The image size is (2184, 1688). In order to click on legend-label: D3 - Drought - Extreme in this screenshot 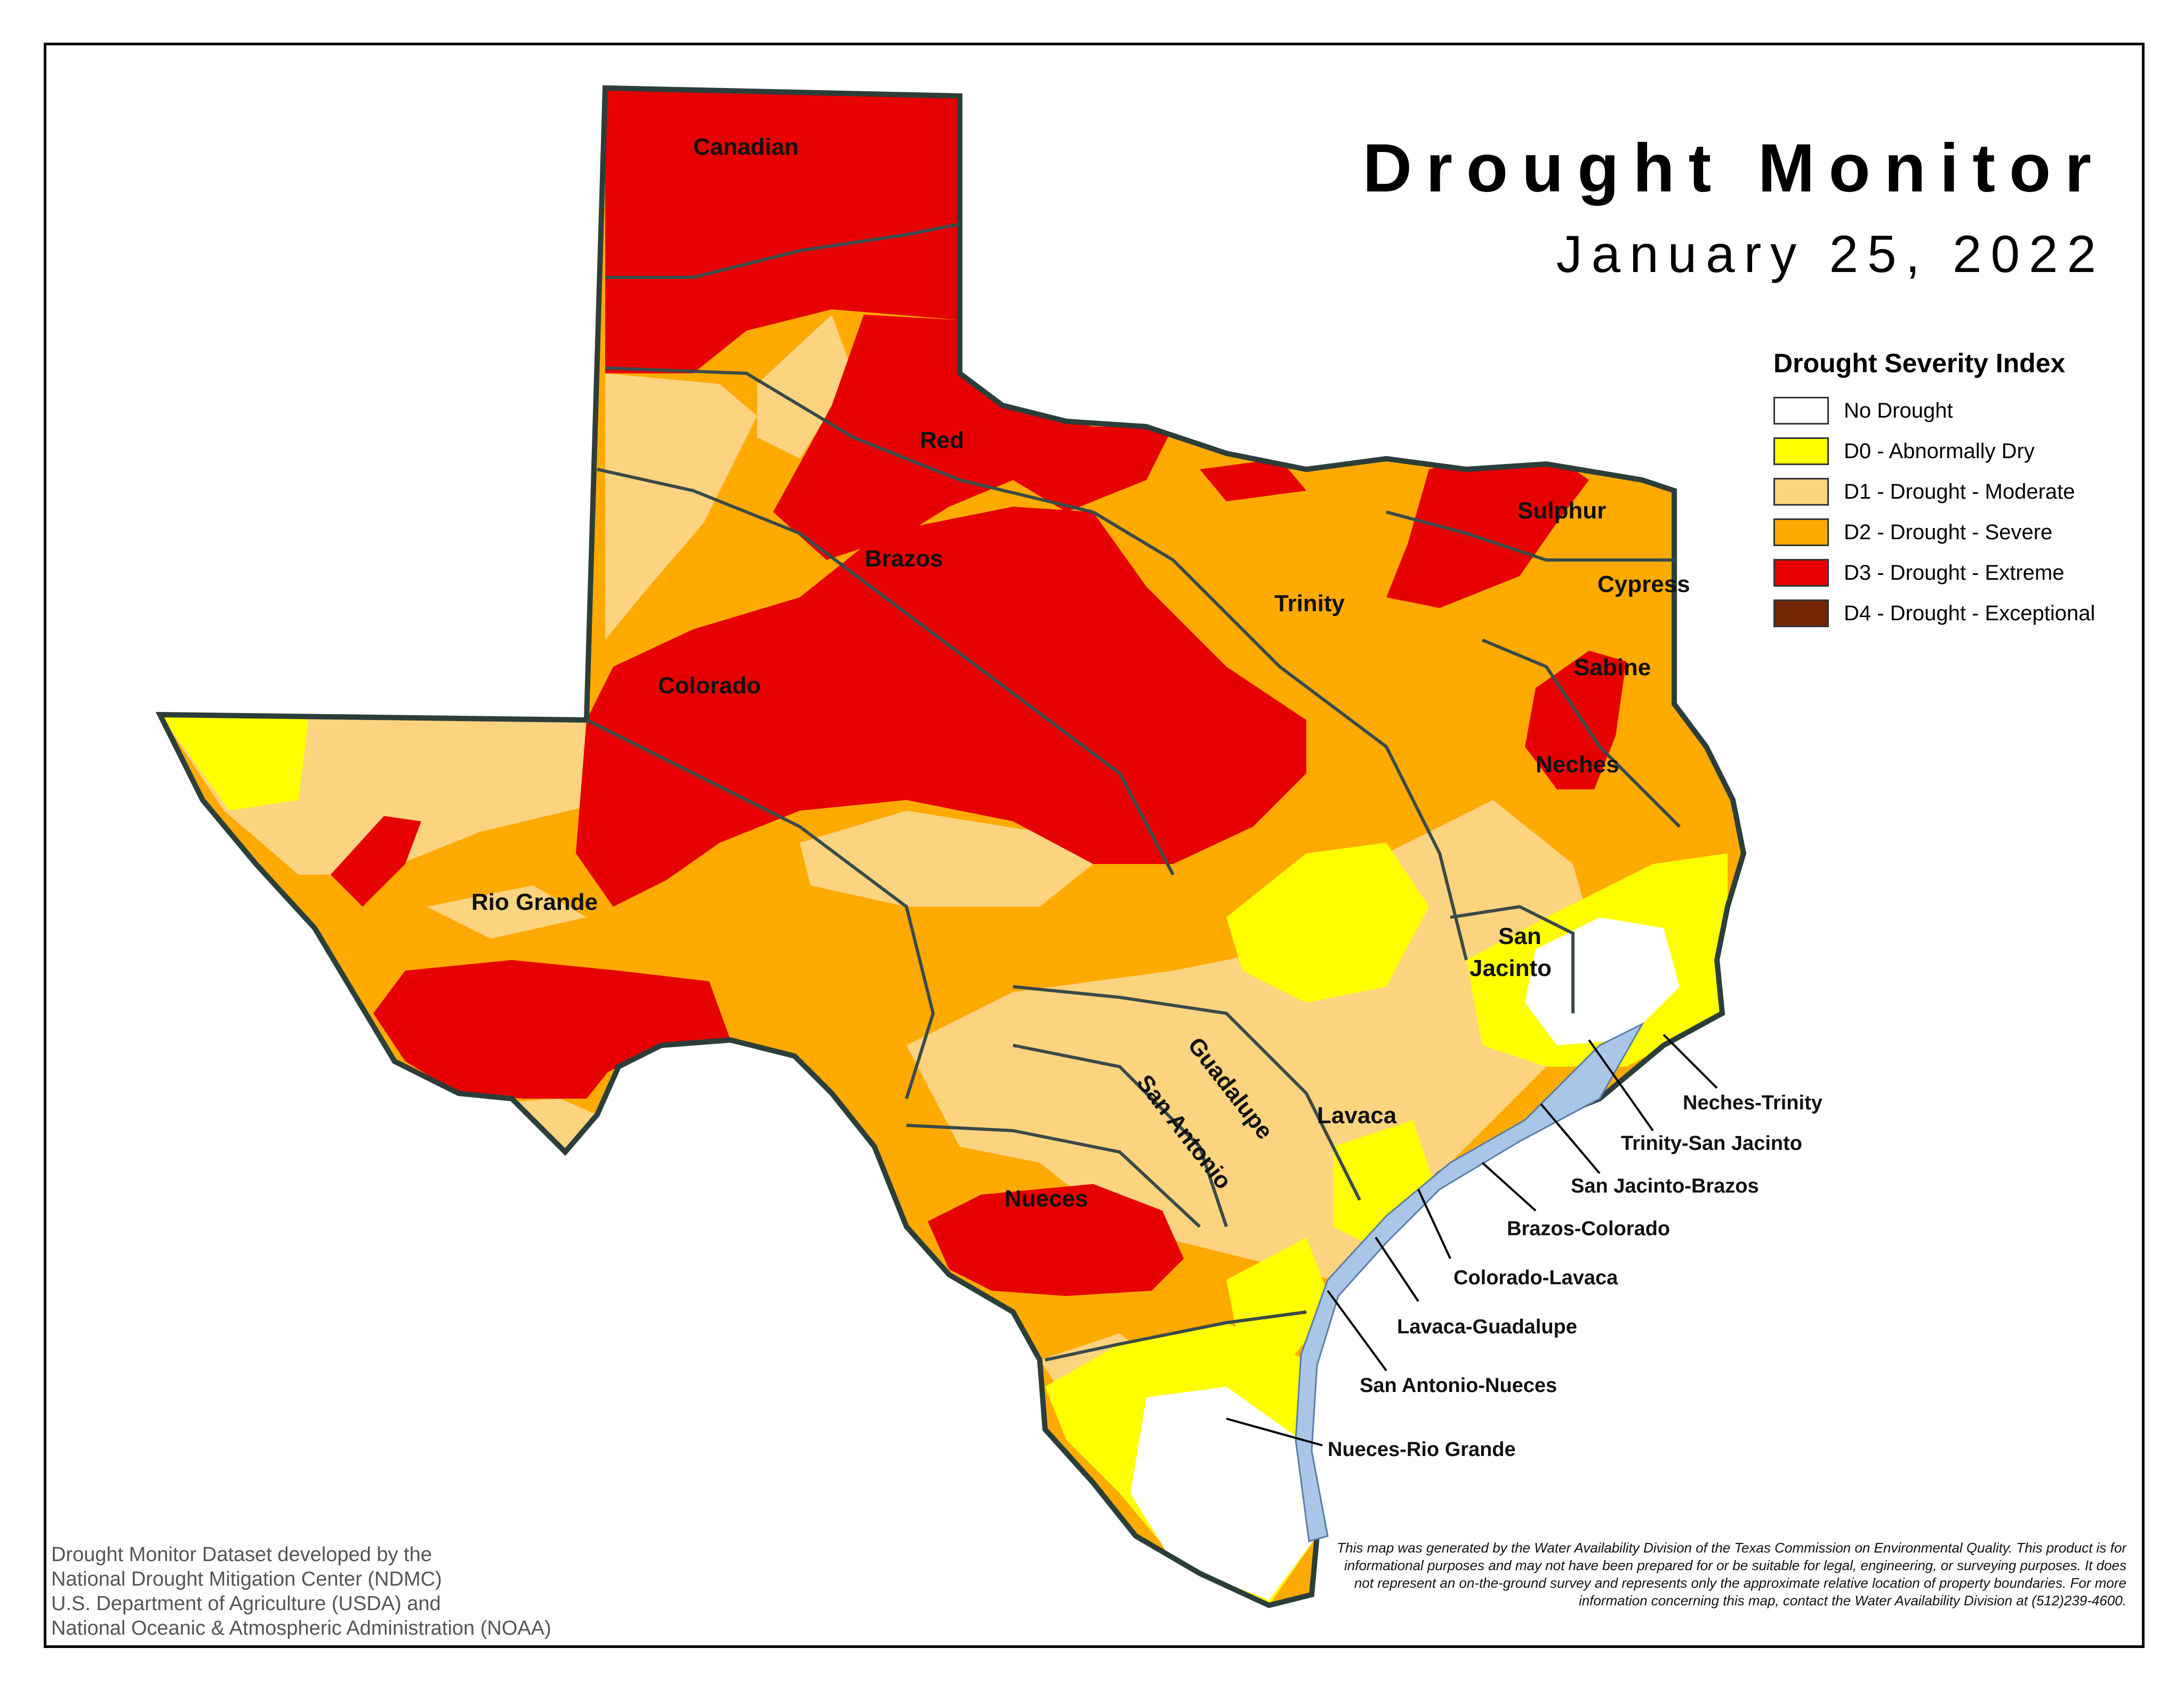, I will do `click(1954, 573)`.